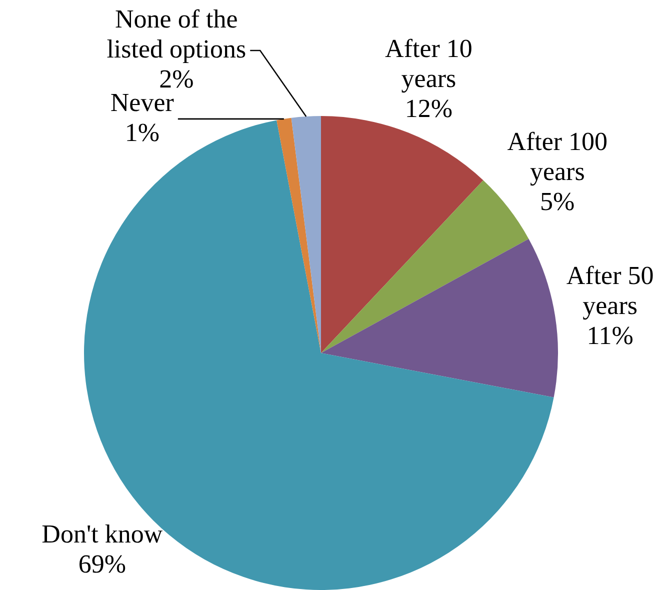  What do you see at coordinates (428, 108) in the screenshot?
I see `data-label: 12%` at bounding box center [428, 108].